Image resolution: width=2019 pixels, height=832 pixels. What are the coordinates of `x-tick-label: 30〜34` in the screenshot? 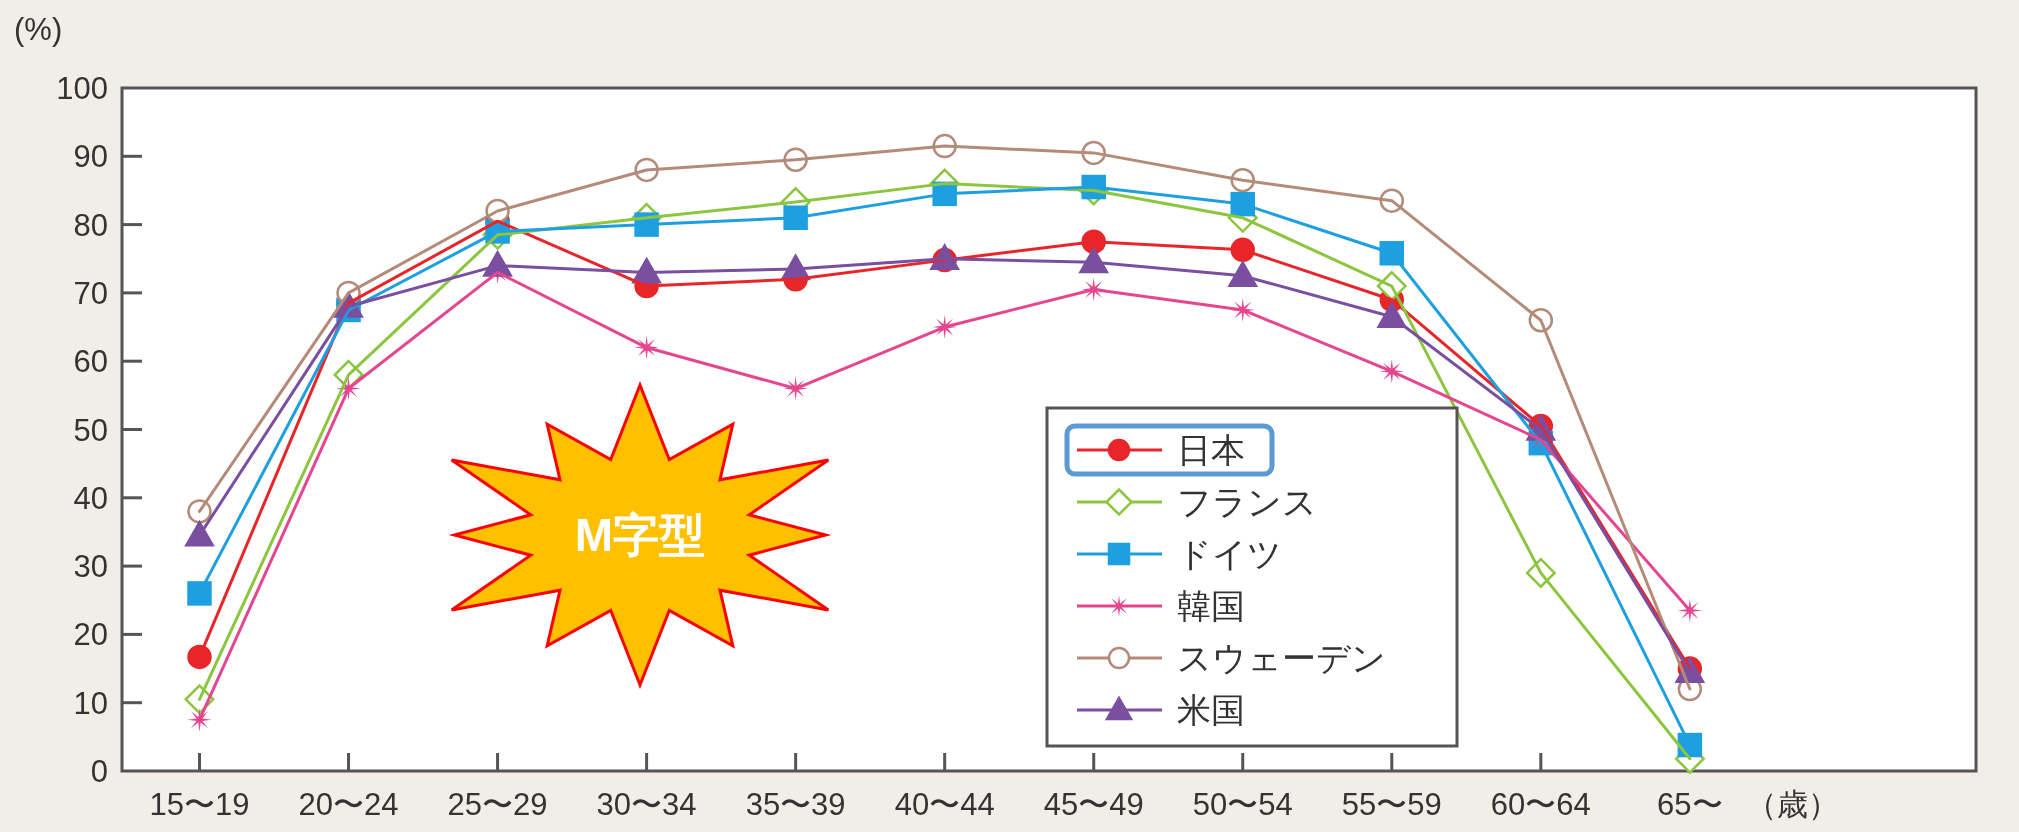 It's located at (646, 804).